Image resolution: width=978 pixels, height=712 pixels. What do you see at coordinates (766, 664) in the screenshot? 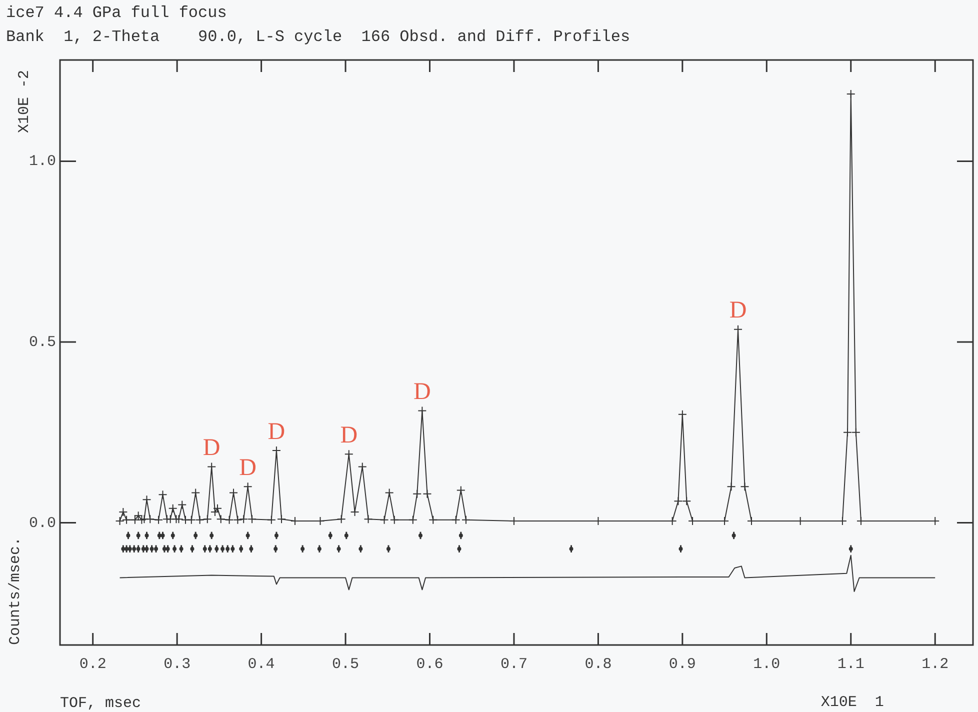
I see `x-tick-label: 1.0` at bounding box center [766, 664].